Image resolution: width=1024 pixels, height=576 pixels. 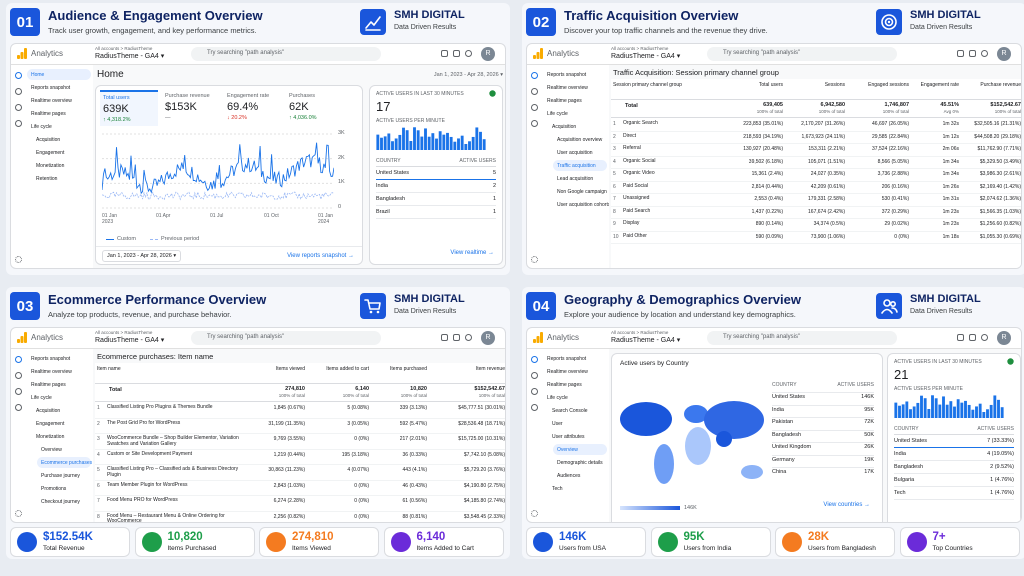 I want to click on nav-item: Promotions, so click(x=64, y=488).